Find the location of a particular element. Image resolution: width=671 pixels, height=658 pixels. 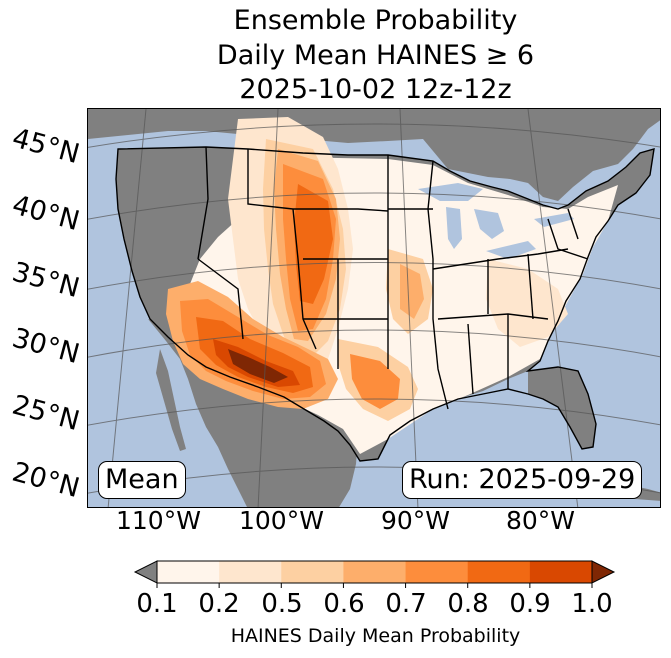

florida-land is located at coordinates (562, 408).